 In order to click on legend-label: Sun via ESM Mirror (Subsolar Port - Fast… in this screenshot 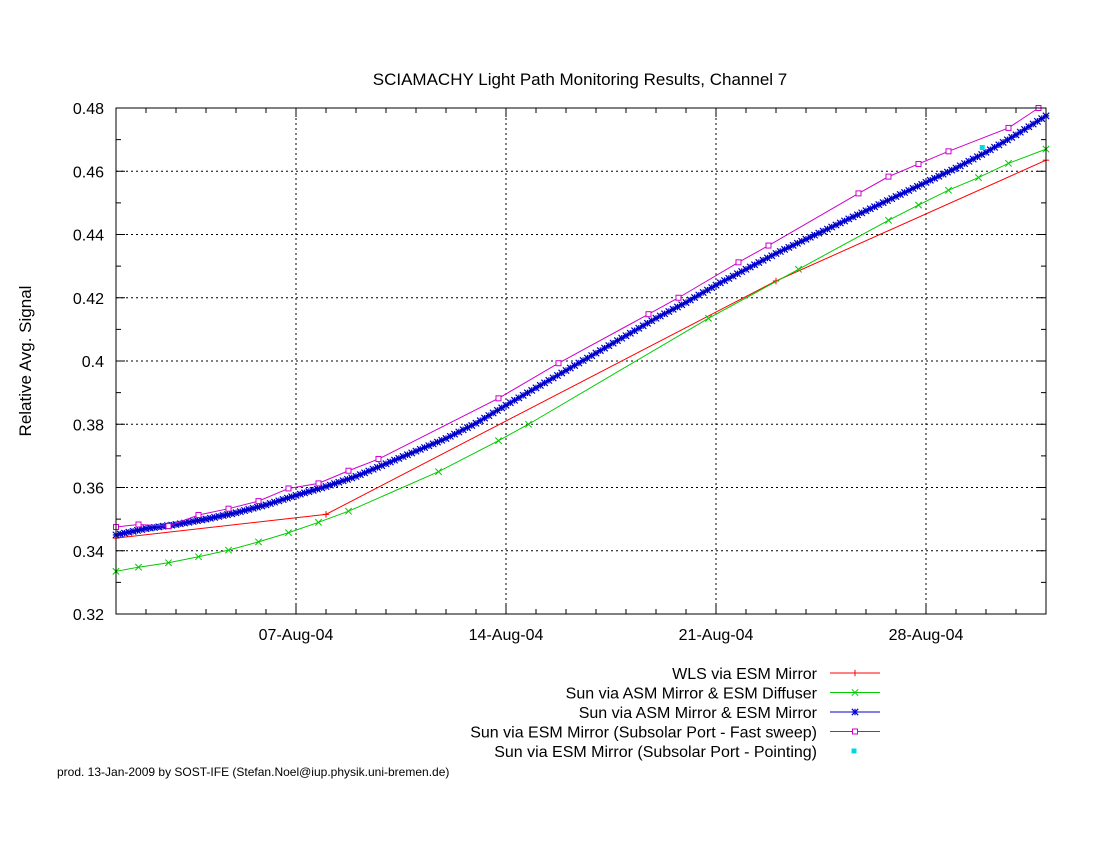, I will do `click(643, 733)`.